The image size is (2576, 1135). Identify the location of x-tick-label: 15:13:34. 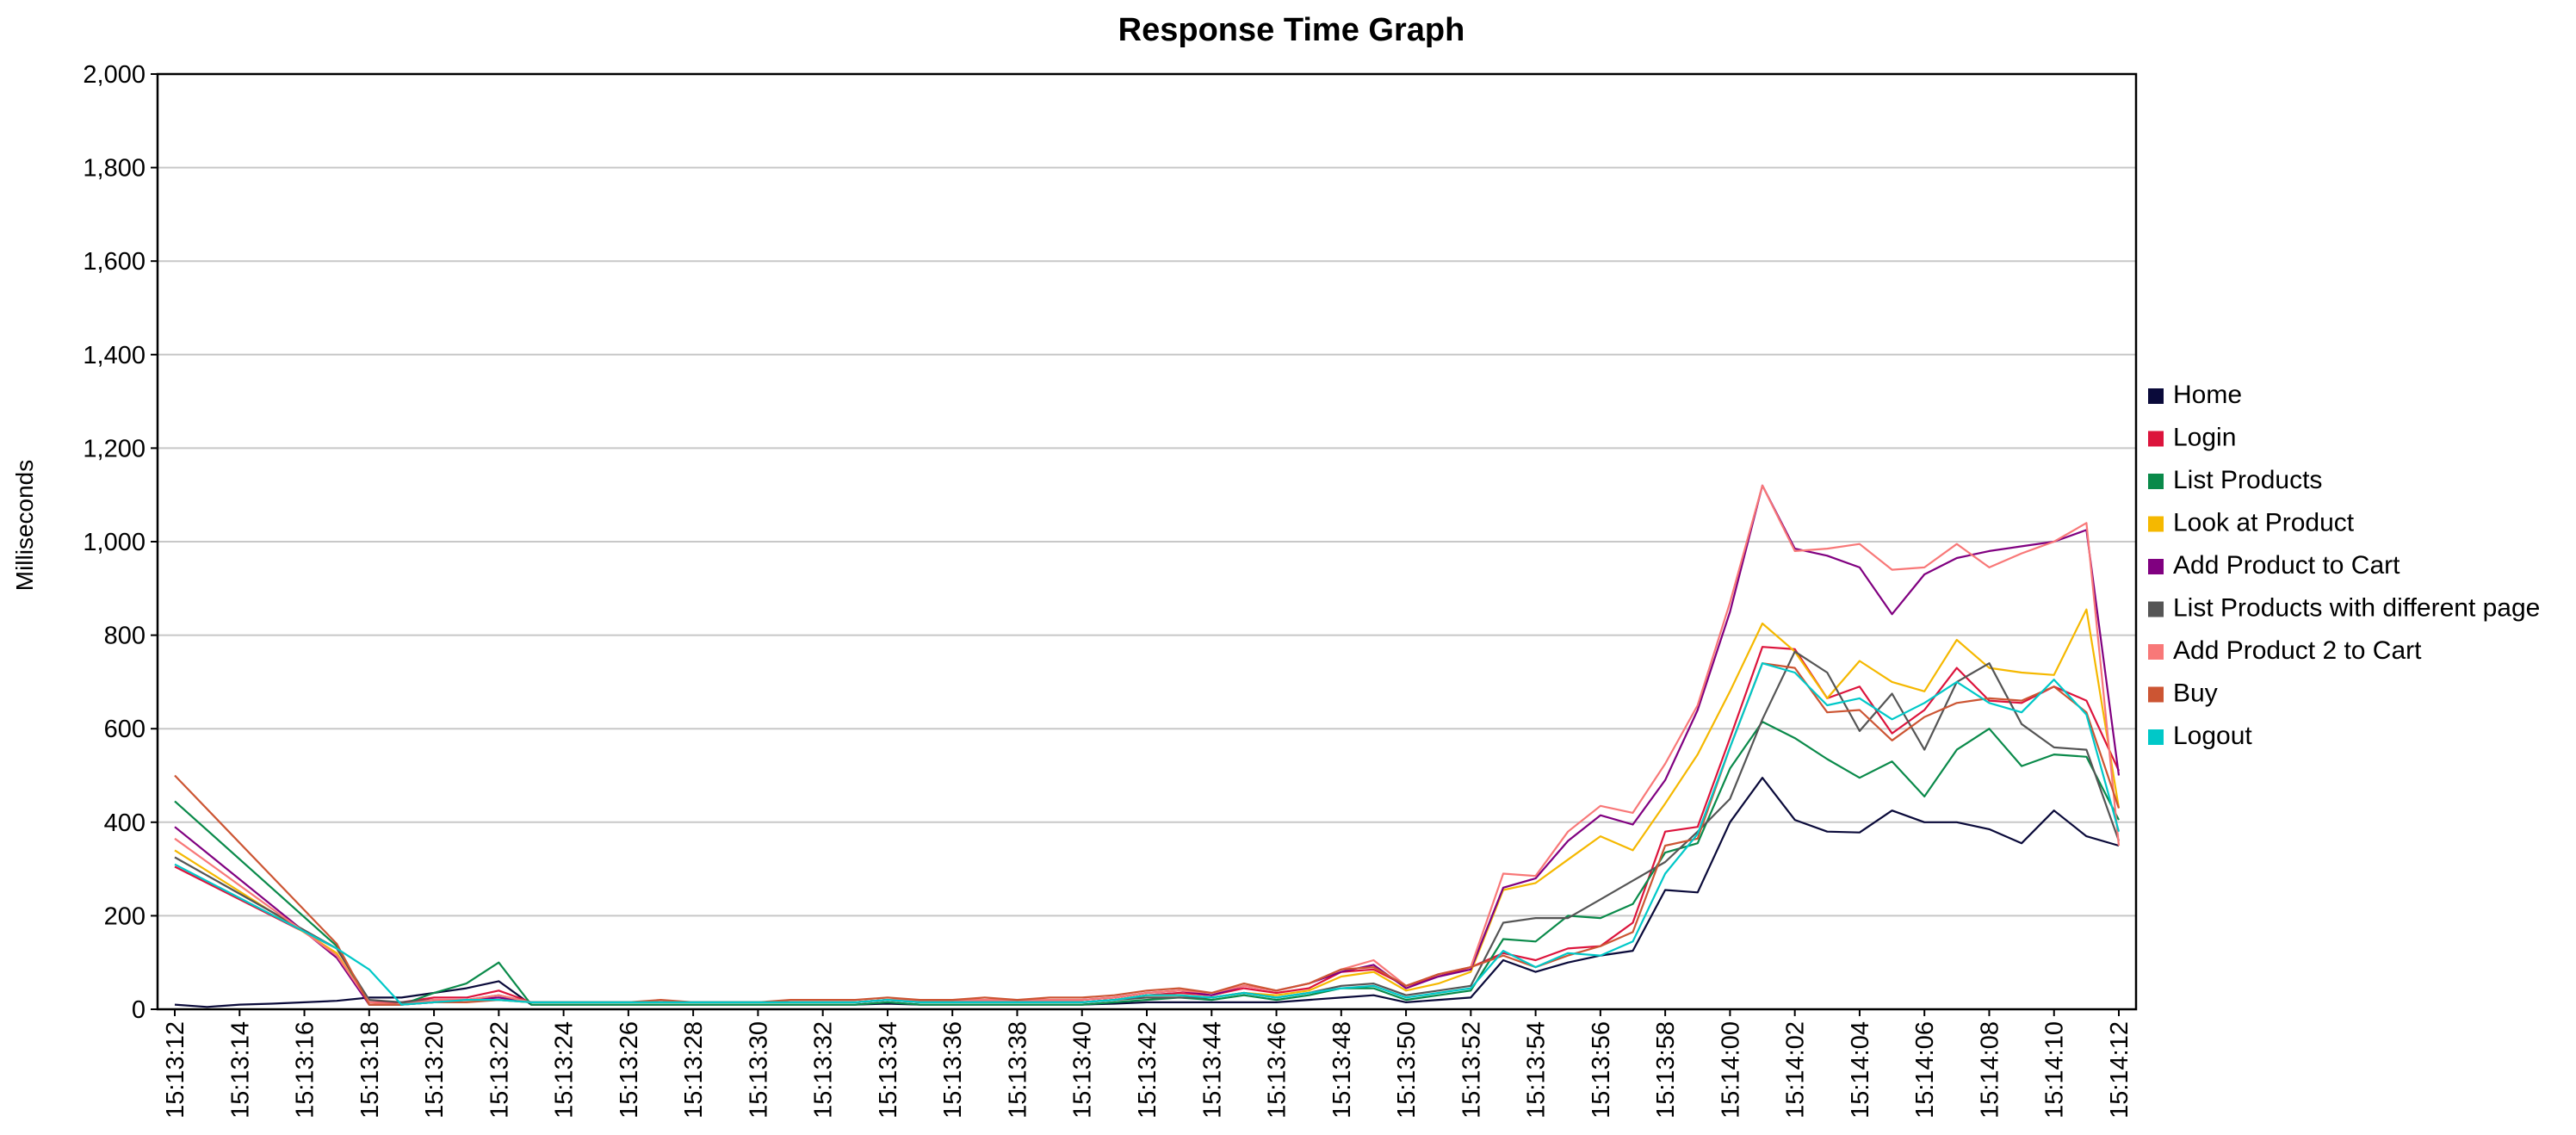
(888, 1070).